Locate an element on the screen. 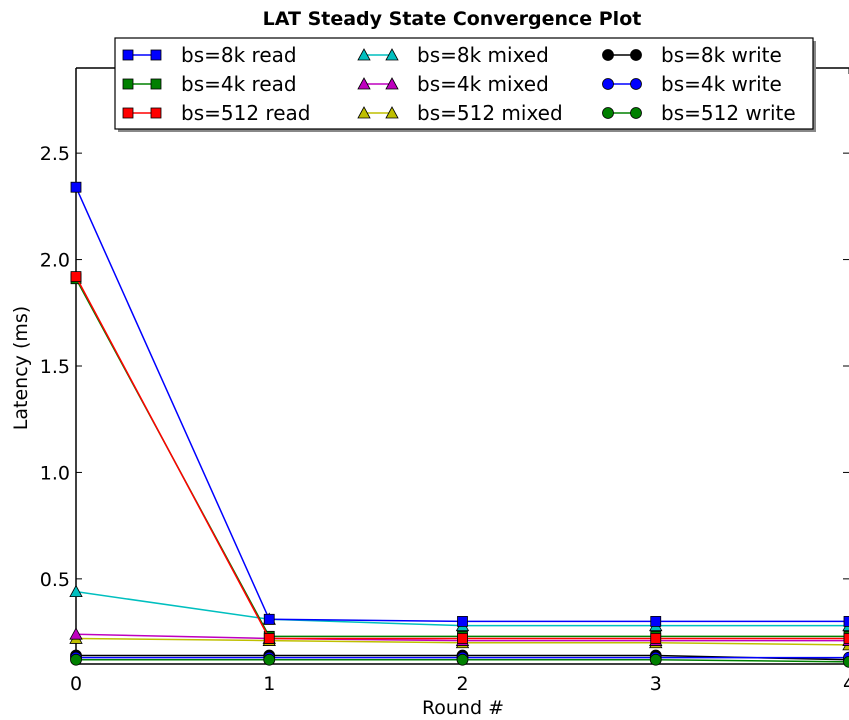 The width and height of the screenshot is (849, 720). y-tick-label: 1.5 is located at coordinates (55, 367).